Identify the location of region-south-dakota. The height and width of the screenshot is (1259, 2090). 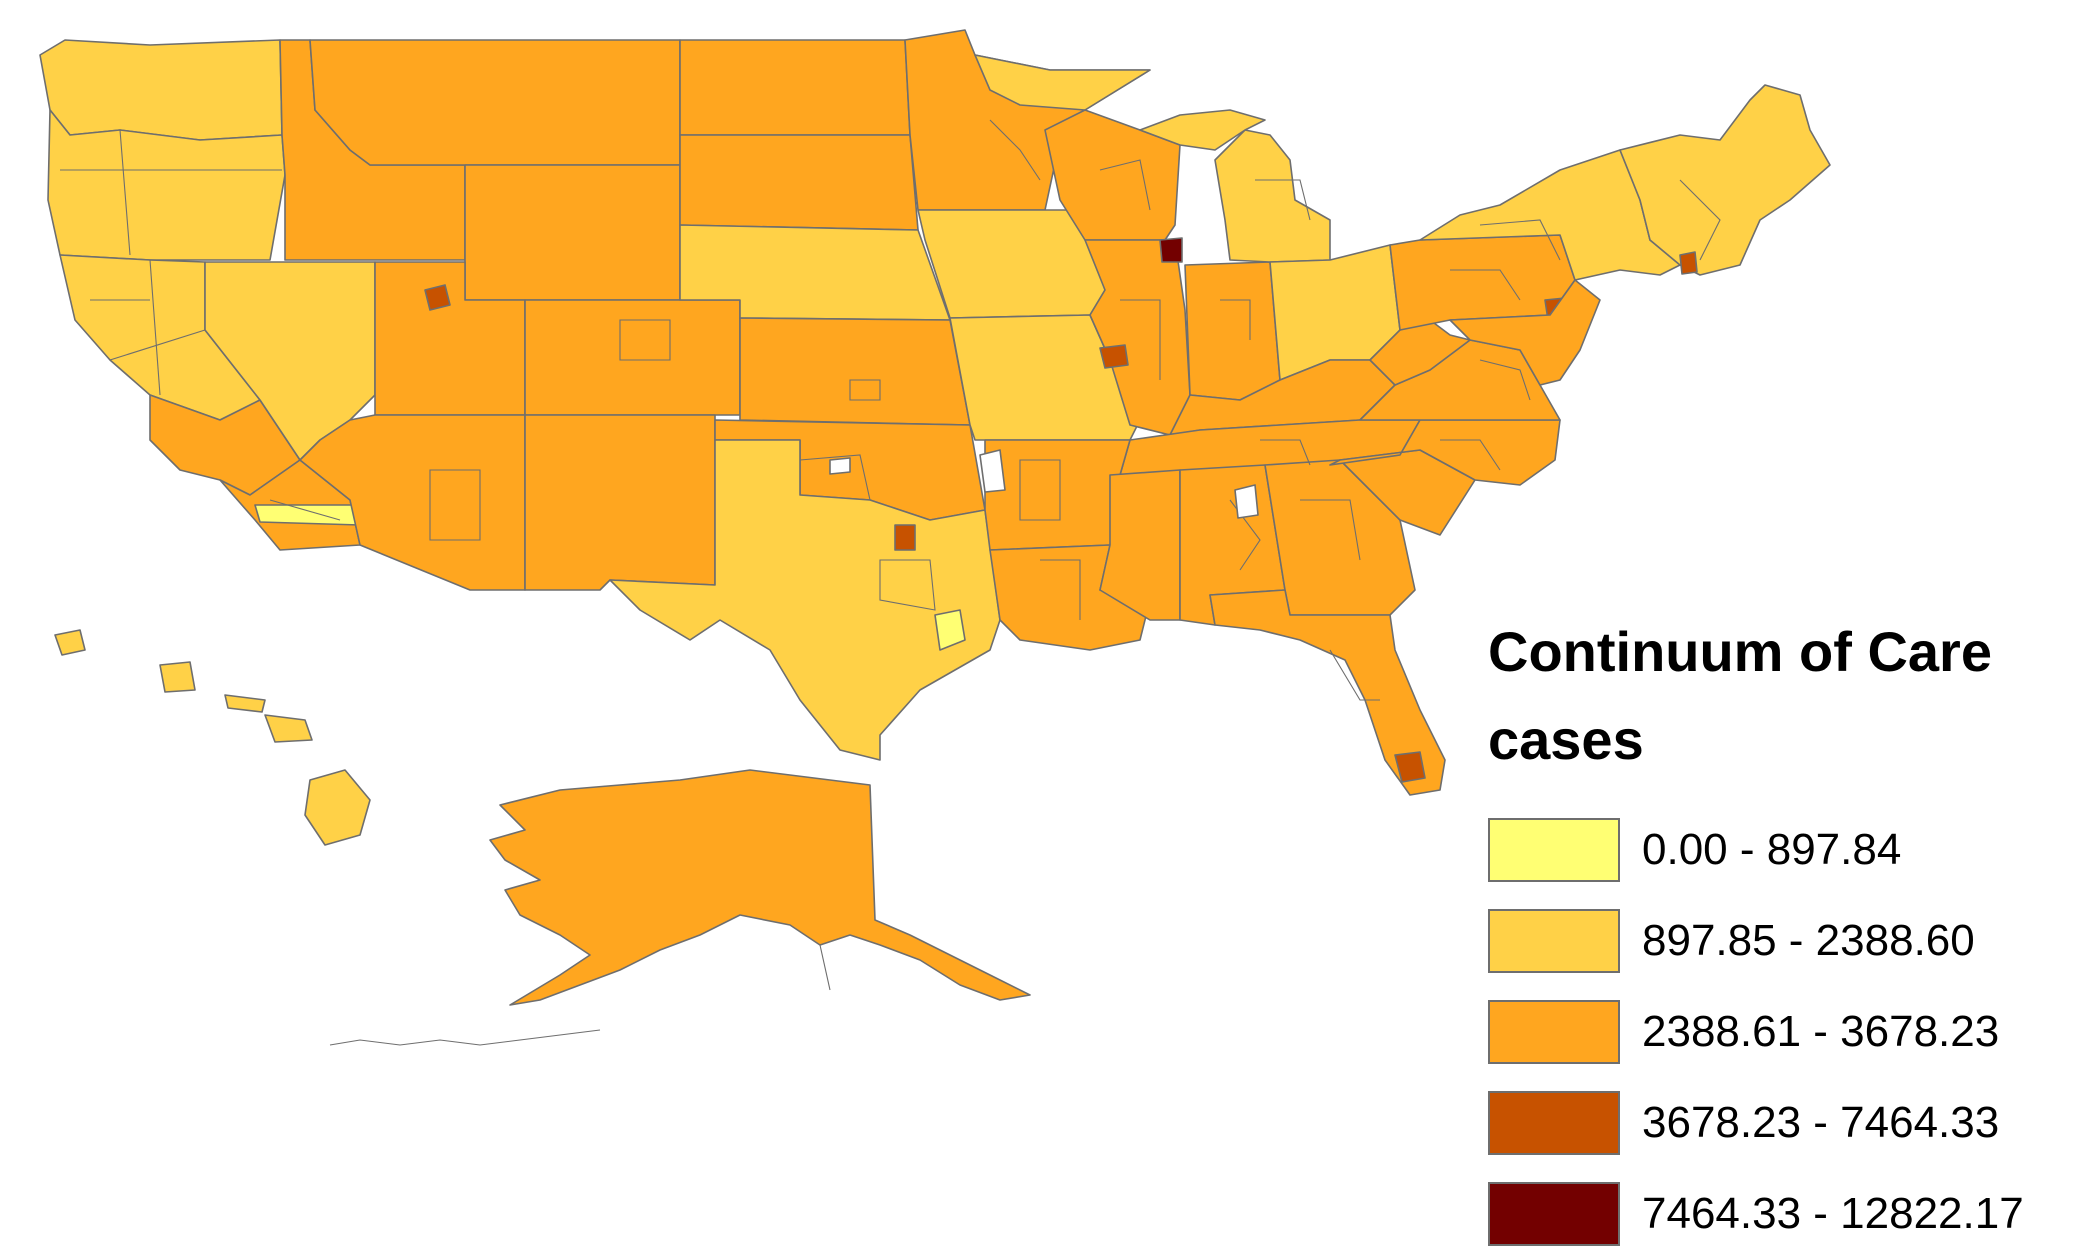
(799, 182).